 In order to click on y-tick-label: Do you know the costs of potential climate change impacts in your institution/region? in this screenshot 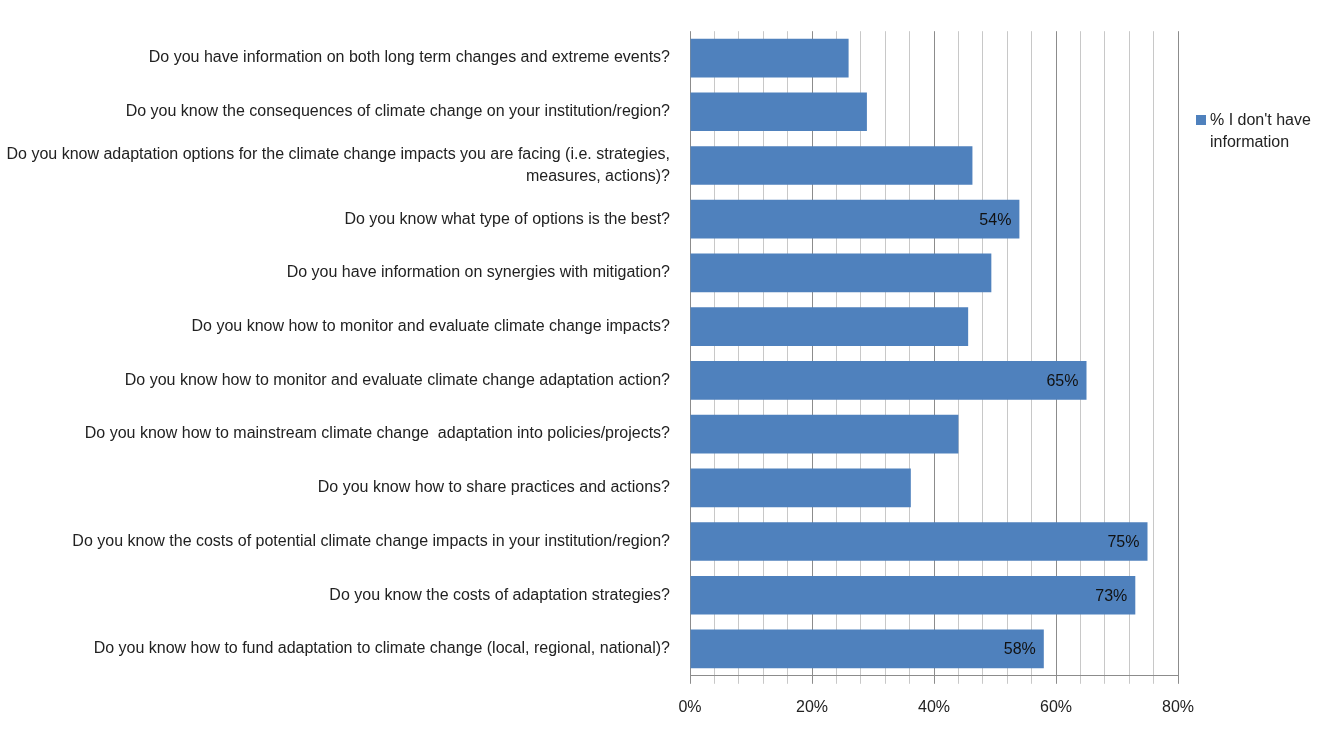, I will do `click(371, 540)`.